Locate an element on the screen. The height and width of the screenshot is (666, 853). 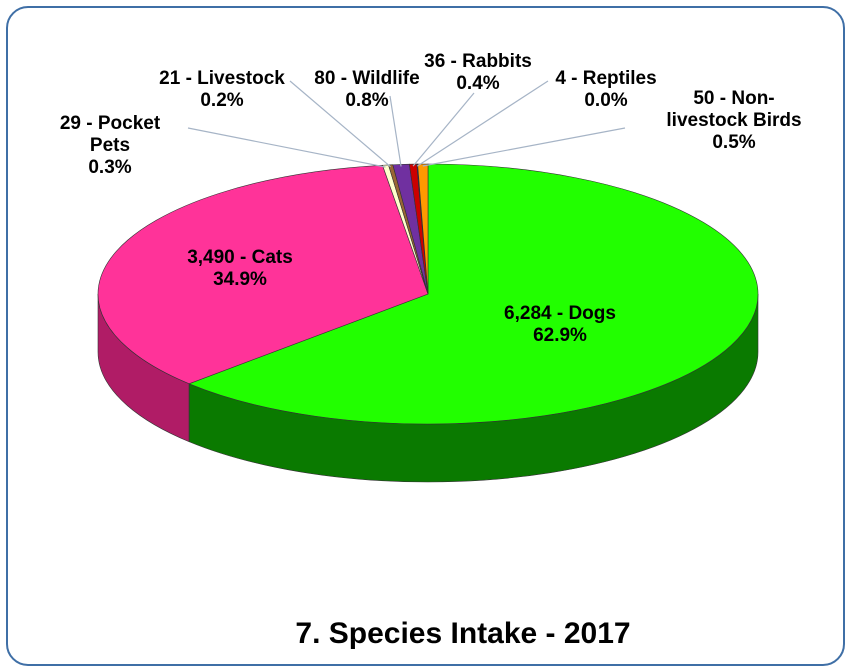
label-percent-dogs: 62.9% is located at coordinates (560, 335).